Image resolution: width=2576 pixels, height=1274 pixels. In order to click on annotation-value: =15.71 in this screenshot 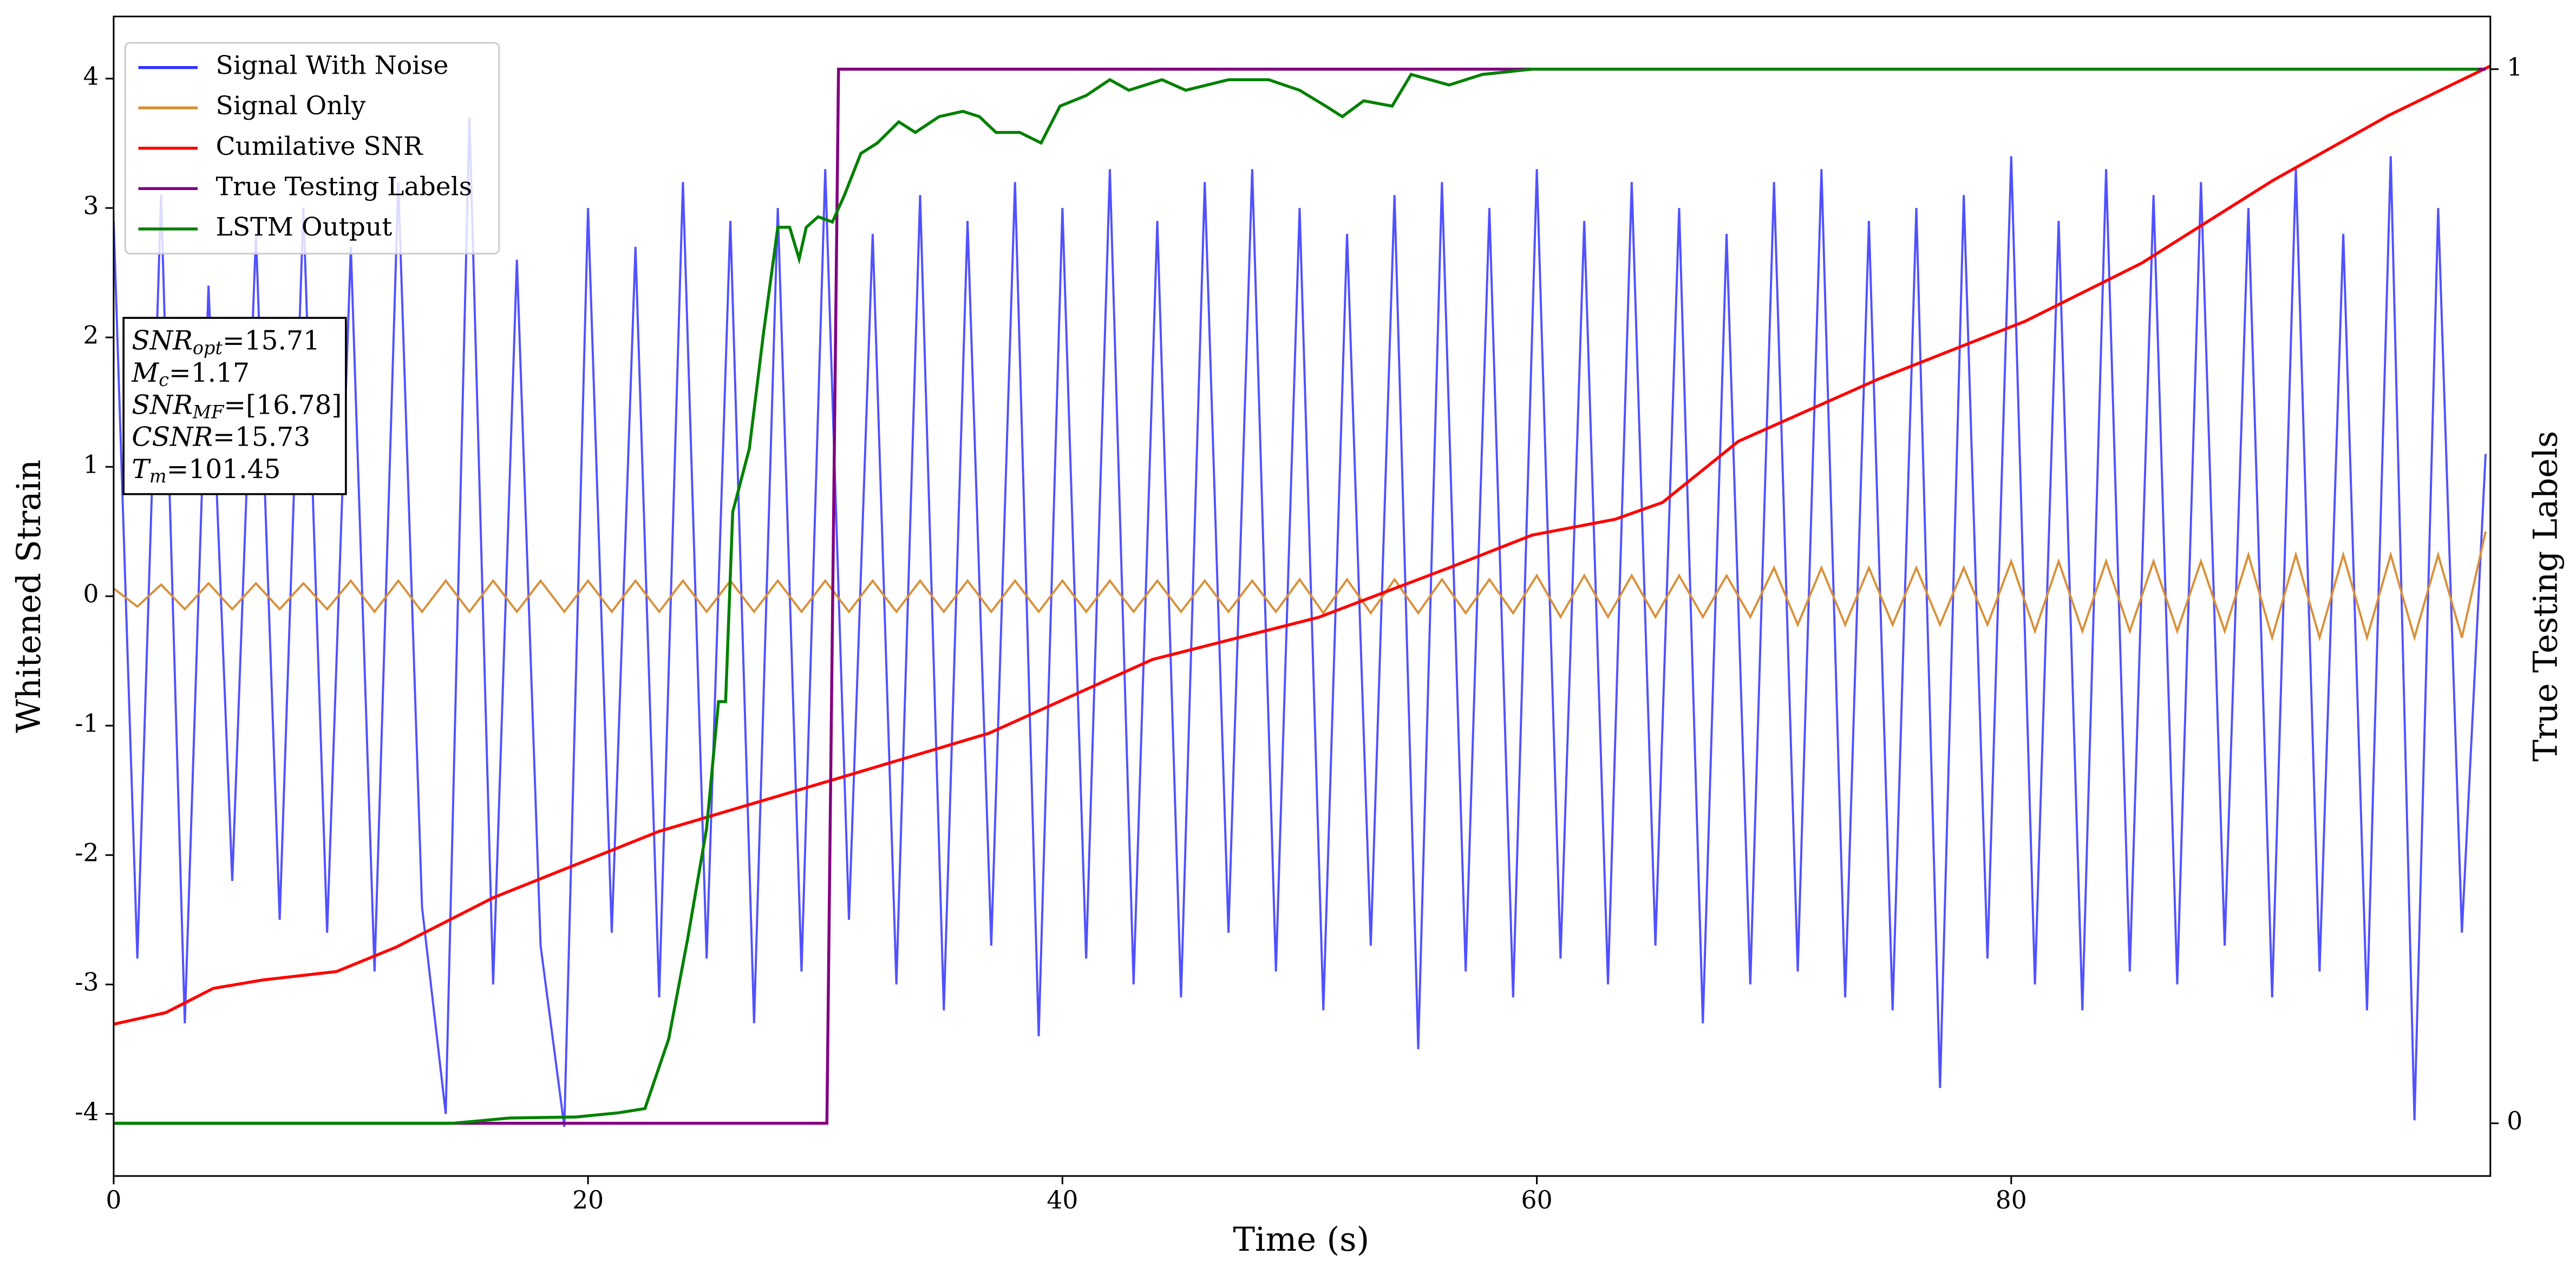, I will do `click(271, 340)`.